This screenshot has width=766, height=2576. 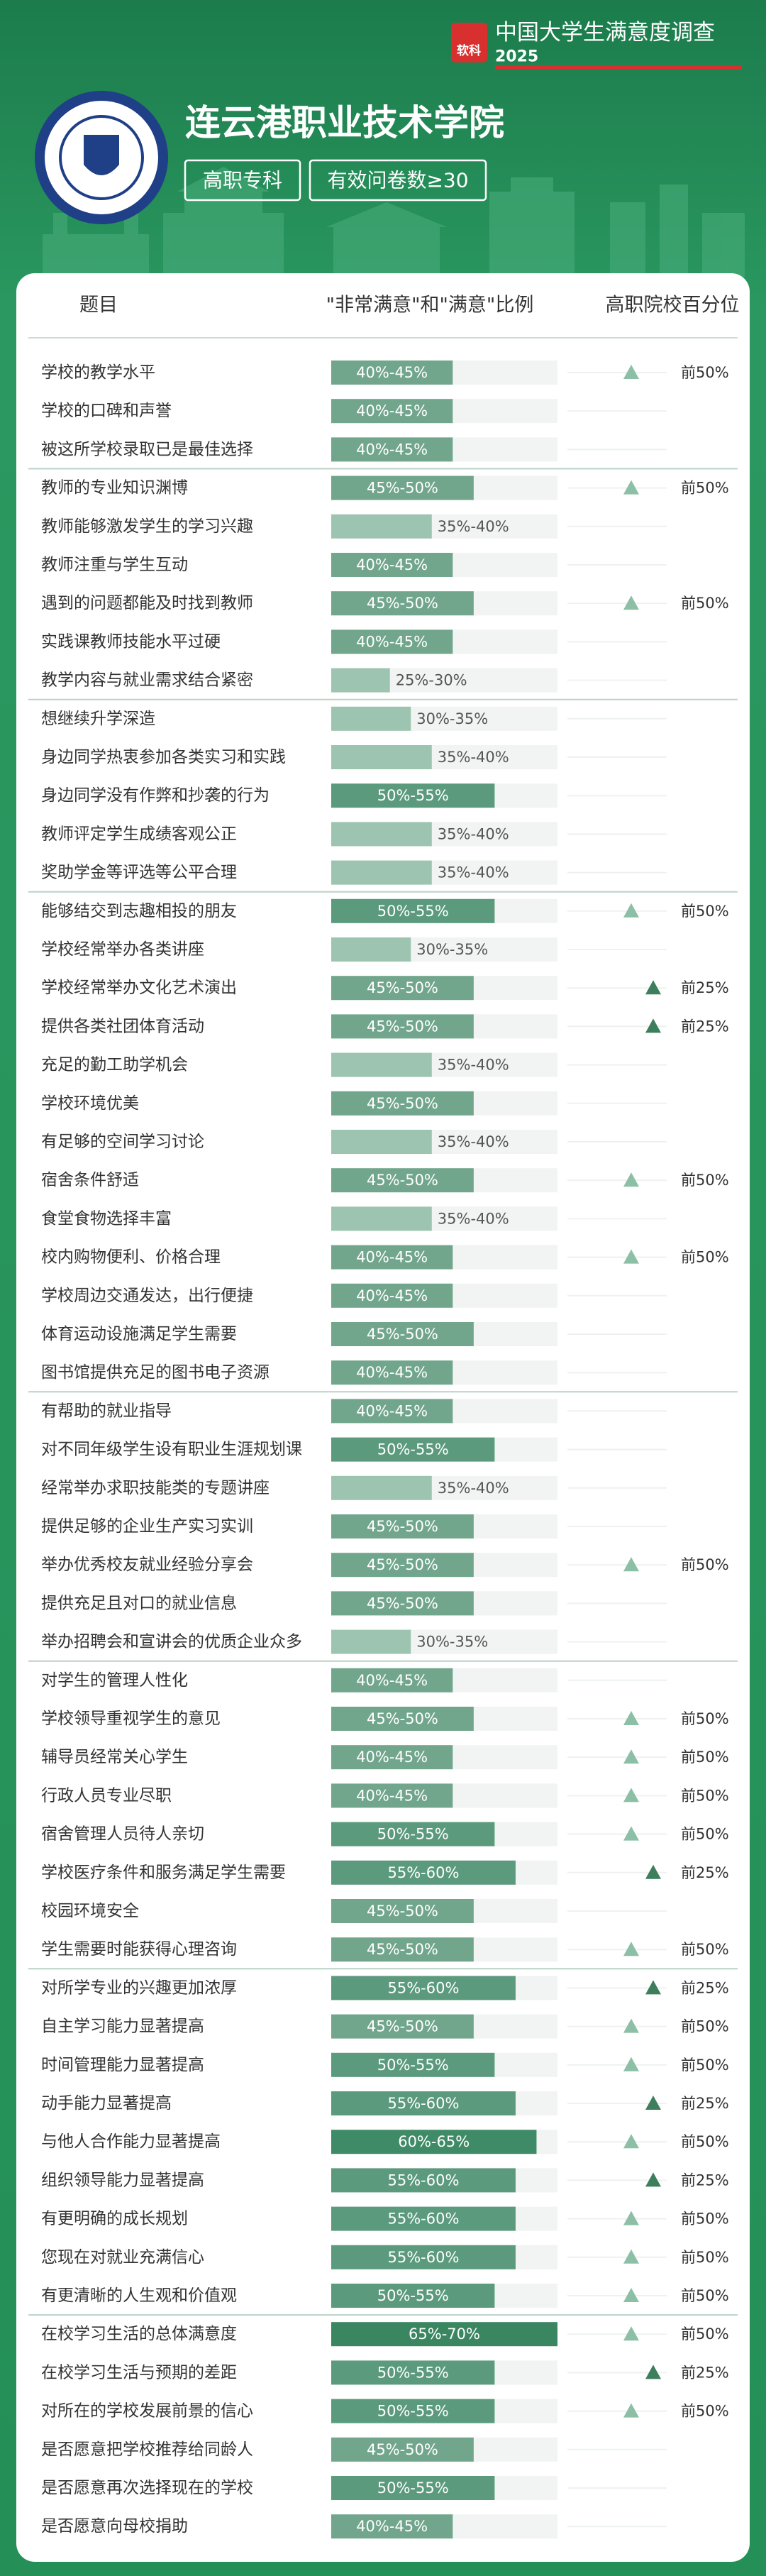 I want to click on row-label: 遇到的问题都能及时找到教师, so click(x=147, y=603).